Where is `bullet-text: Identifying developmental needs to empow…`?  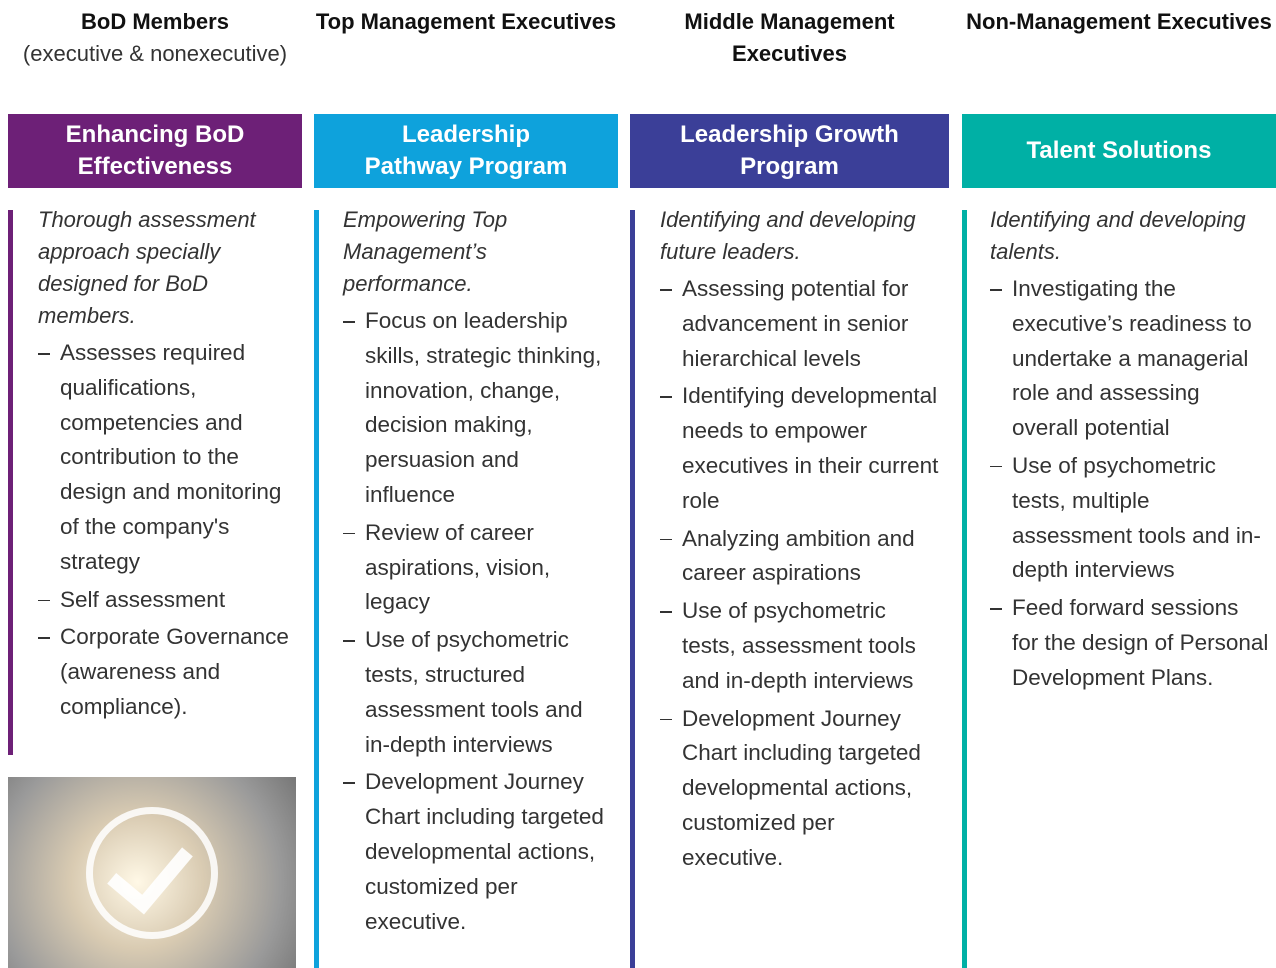
bullet-text: Identifying developmental needs to empow… is located at coordinates (810, 448).